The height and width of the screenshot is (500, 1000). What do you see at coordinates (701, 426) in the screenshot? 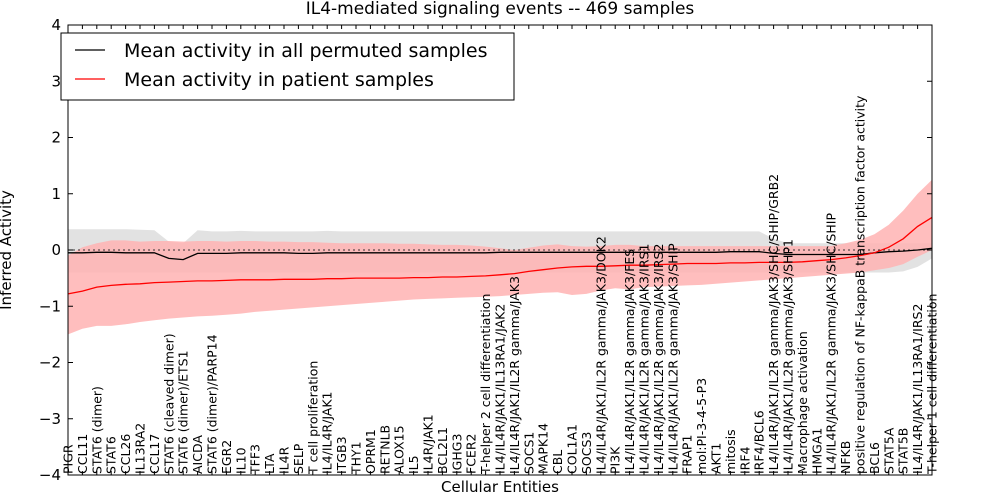
I see `category-label: mol:PI-3-4-5-P3` at bounding box center [701, 426].